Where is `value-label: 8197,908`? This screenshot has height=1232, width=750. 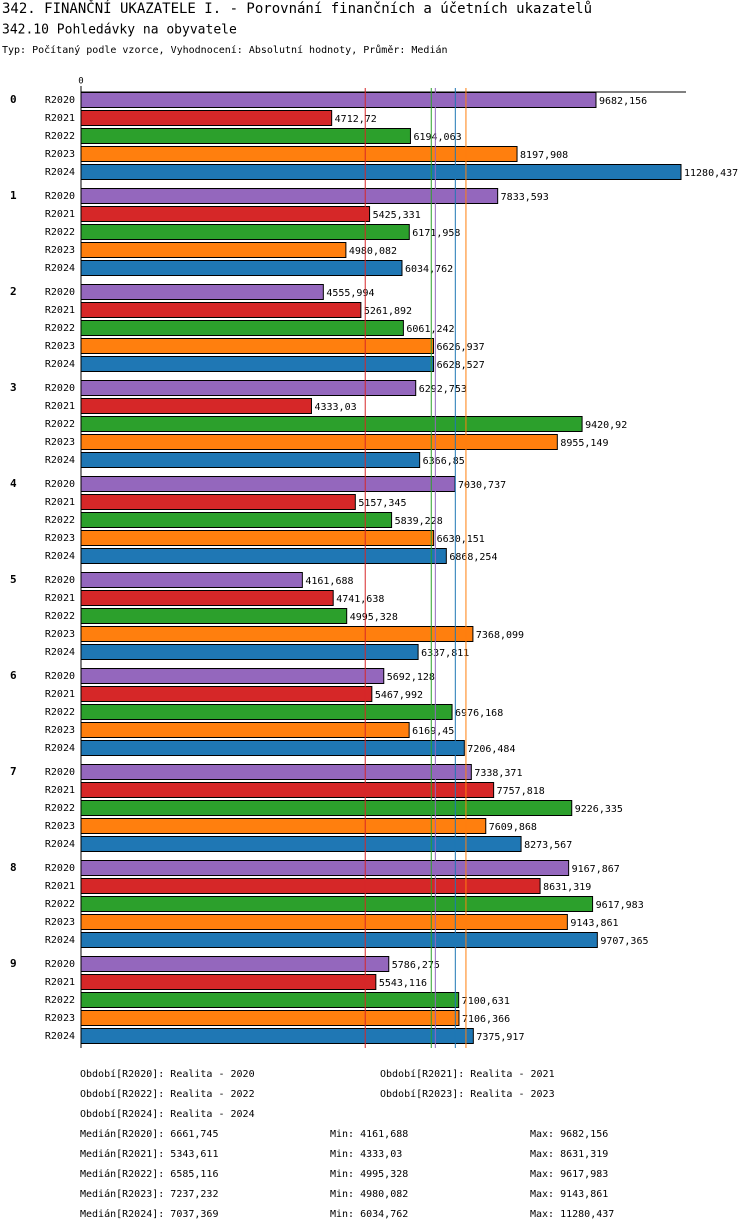 value-label: 8197,908 is located at coordinates (544, 155).